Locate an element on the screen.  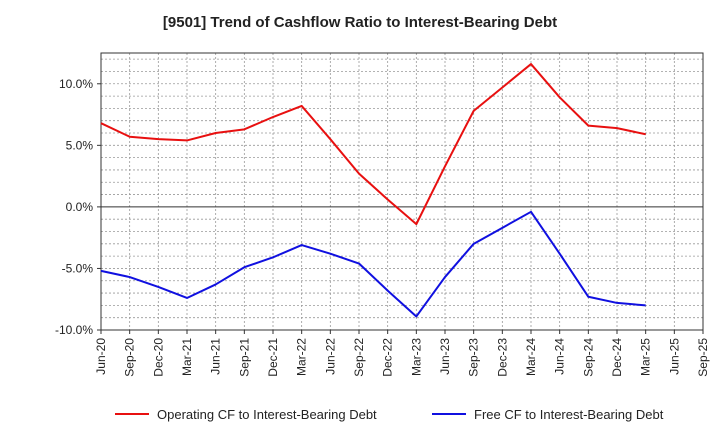
x-tick-label: Mar-24 is located at coordinates (531, 357).